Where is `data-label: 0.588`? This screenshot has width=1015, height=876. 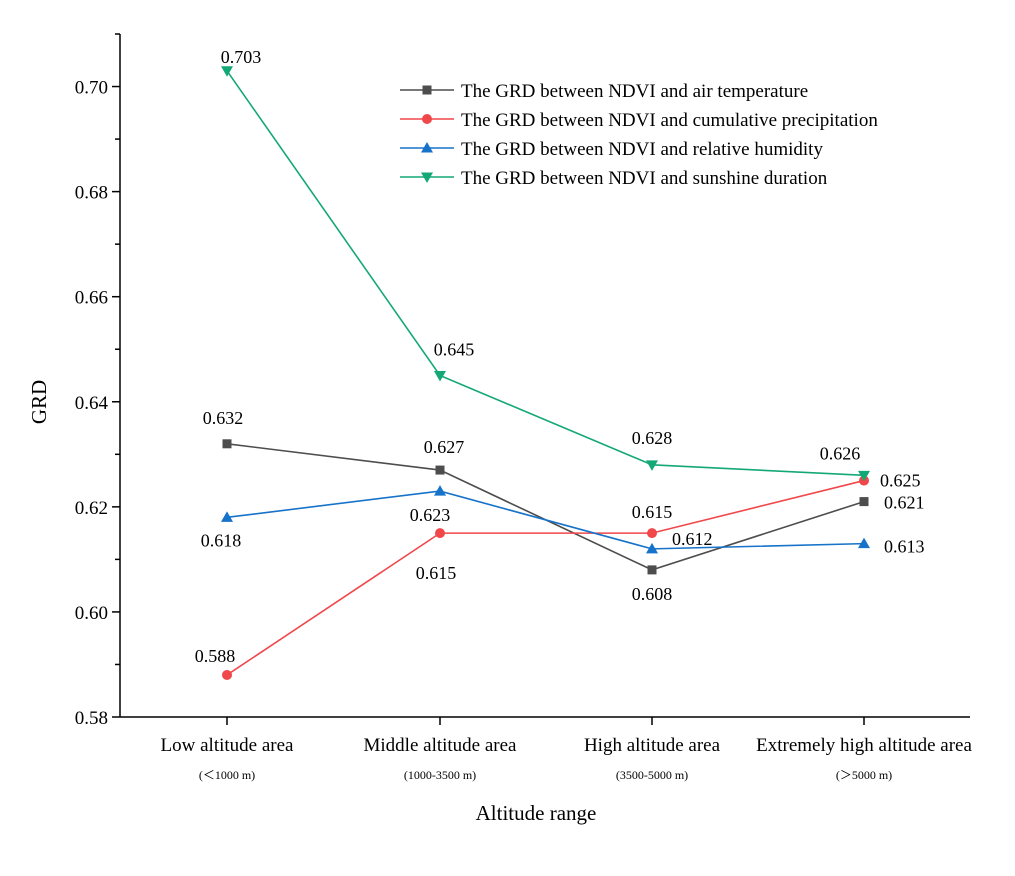
data-label: 0.588 is located at coordinates (215, 656).